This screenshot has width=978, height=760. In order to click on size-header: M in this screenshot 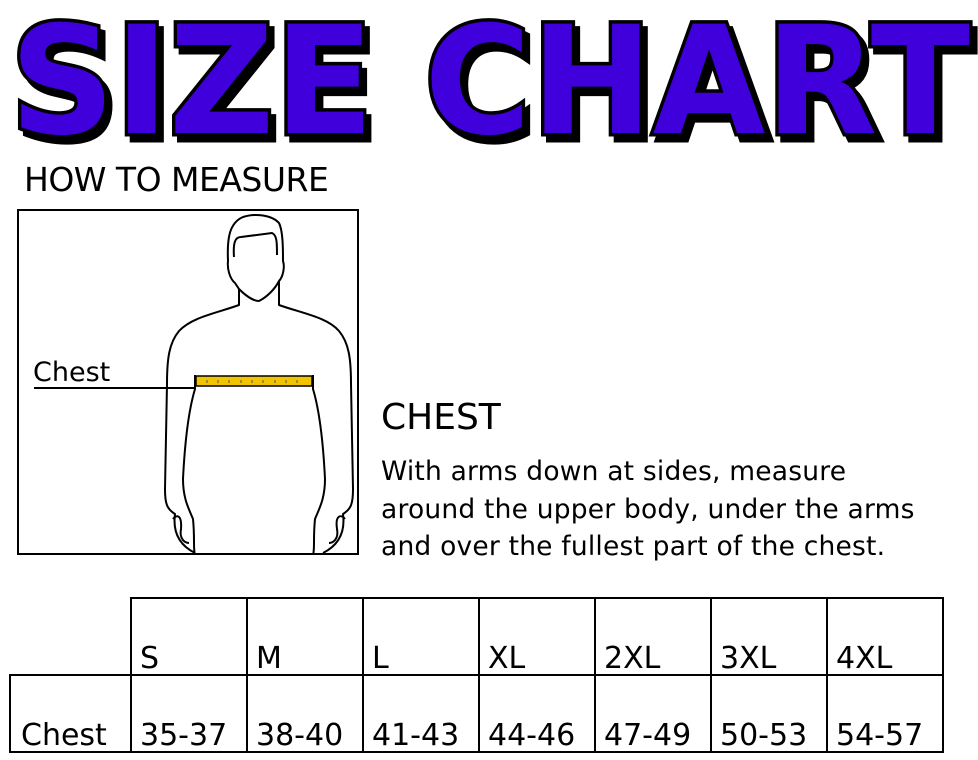, I will do `click(305, 636)`.